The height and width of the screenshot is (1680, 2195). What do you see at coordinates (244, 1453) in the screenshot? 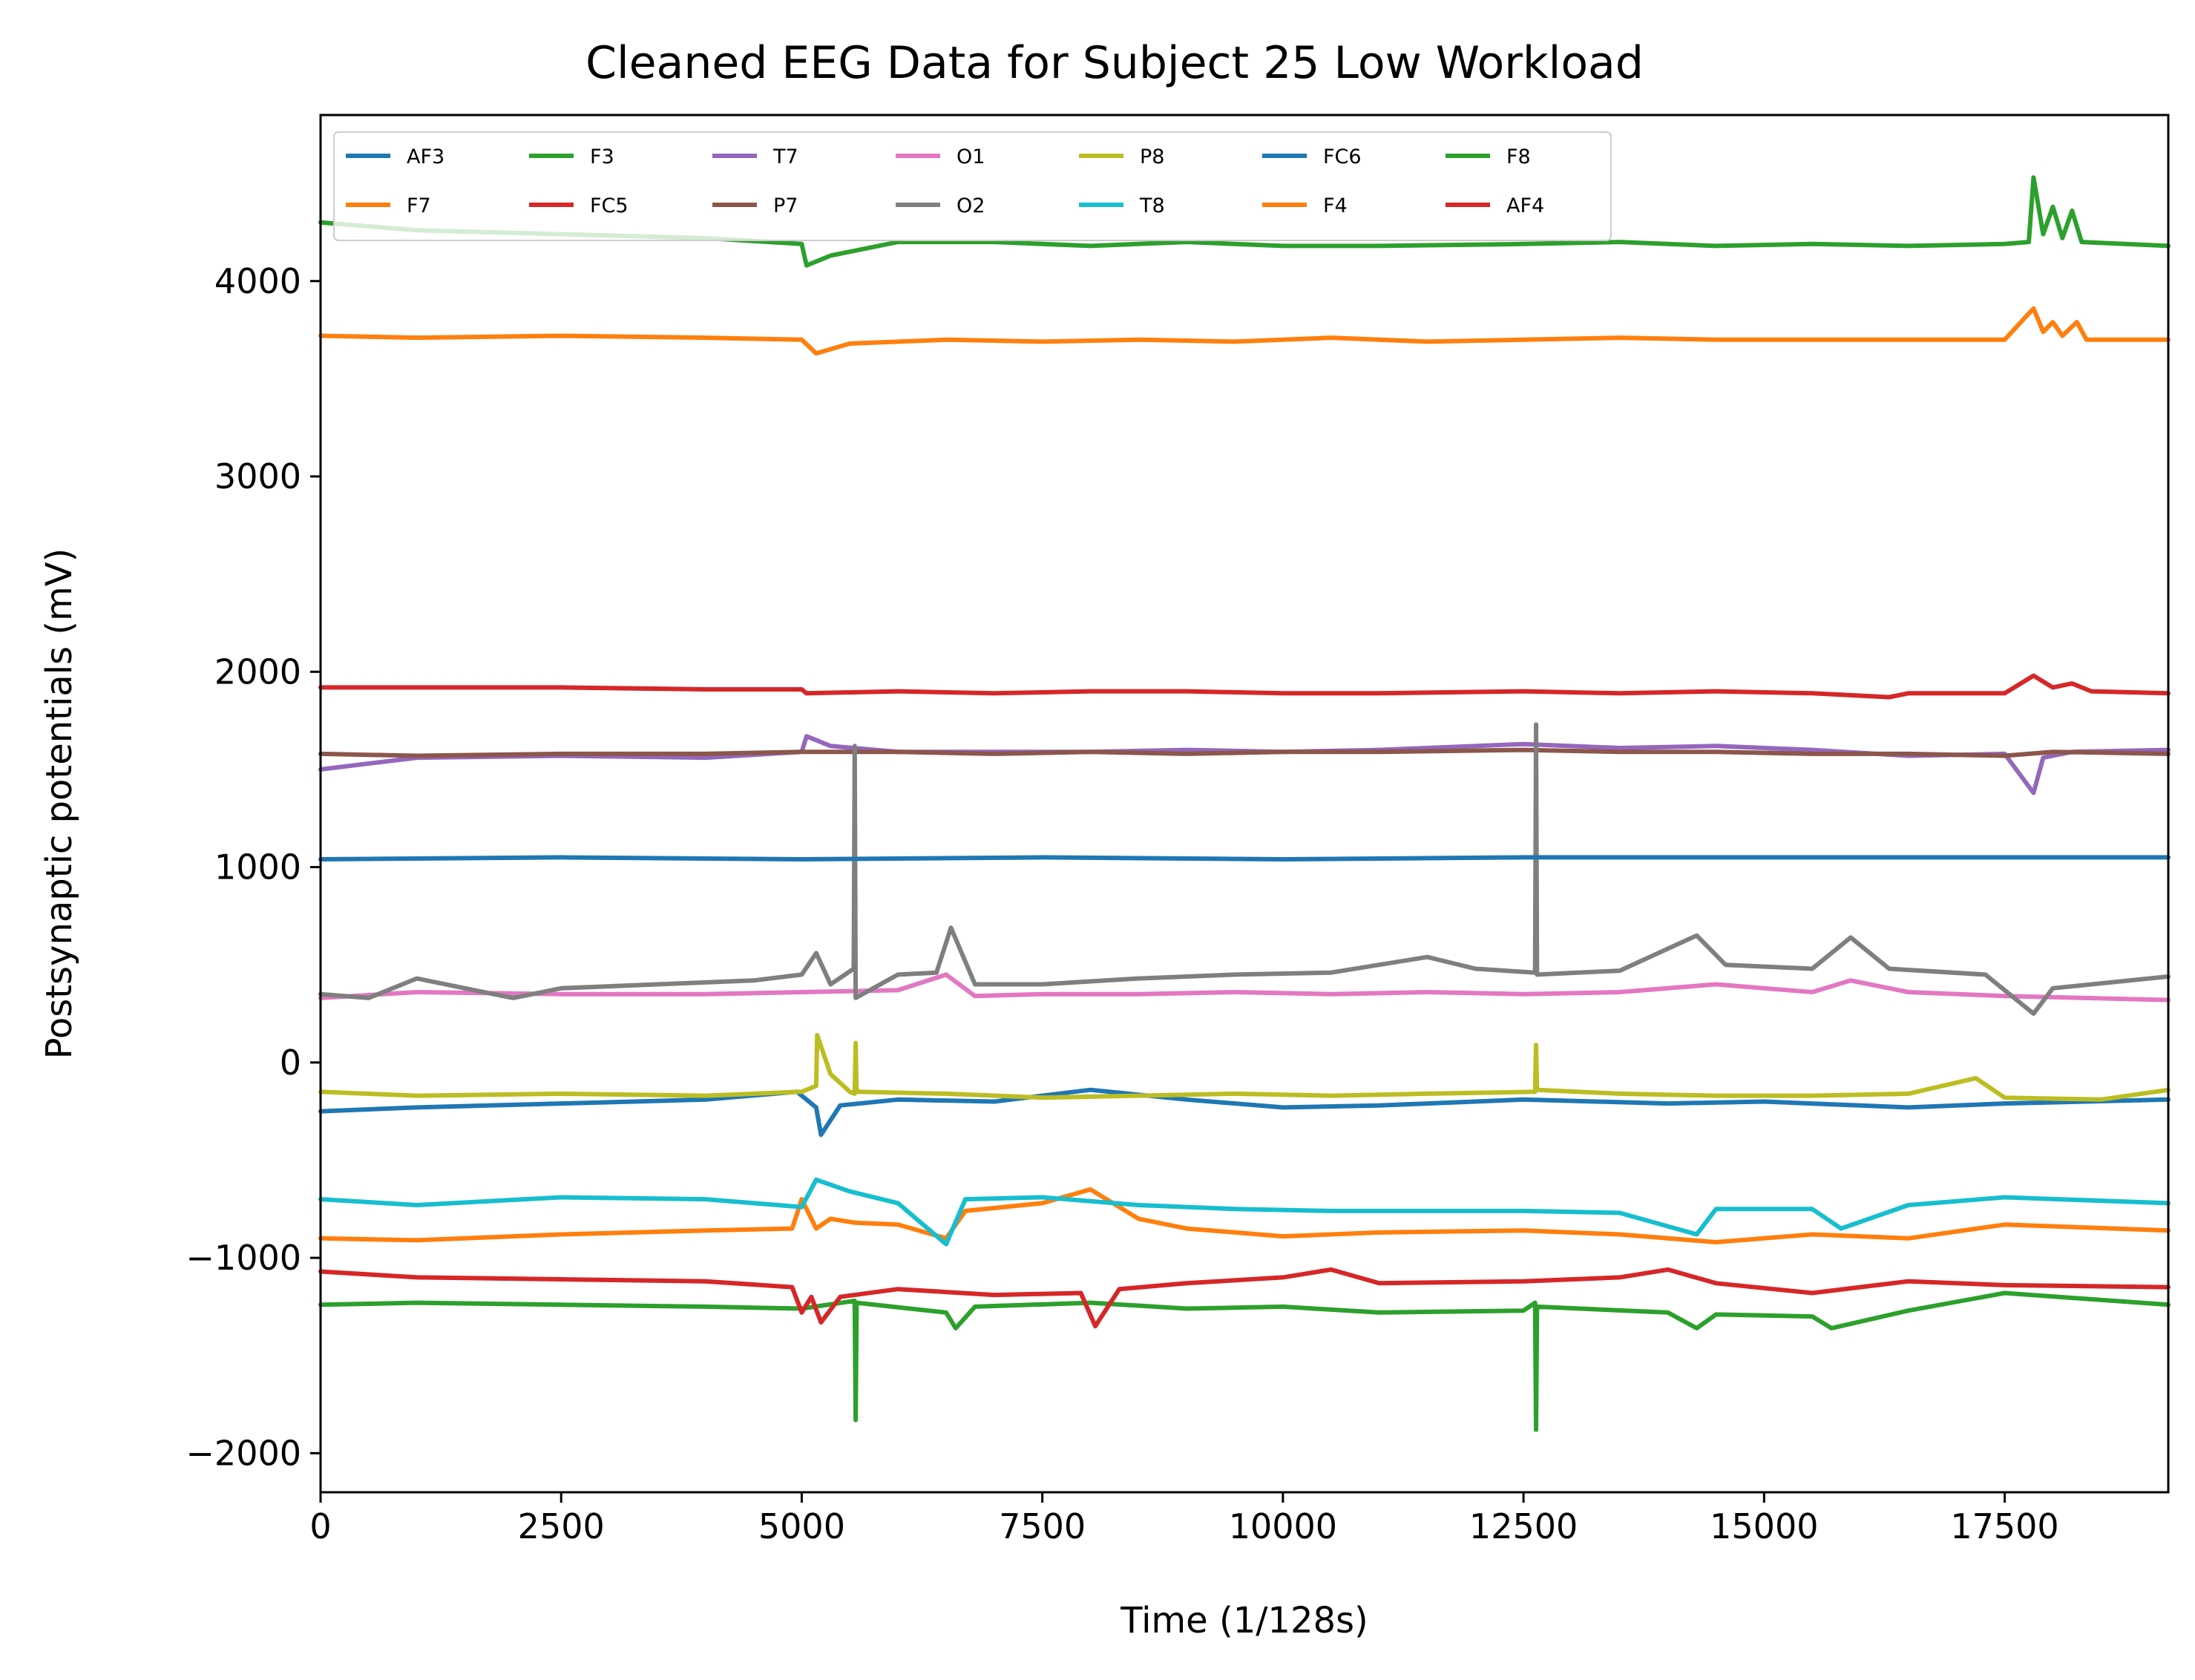
I see `y-tick-label: −2000` at bounding box center [244, 1453].